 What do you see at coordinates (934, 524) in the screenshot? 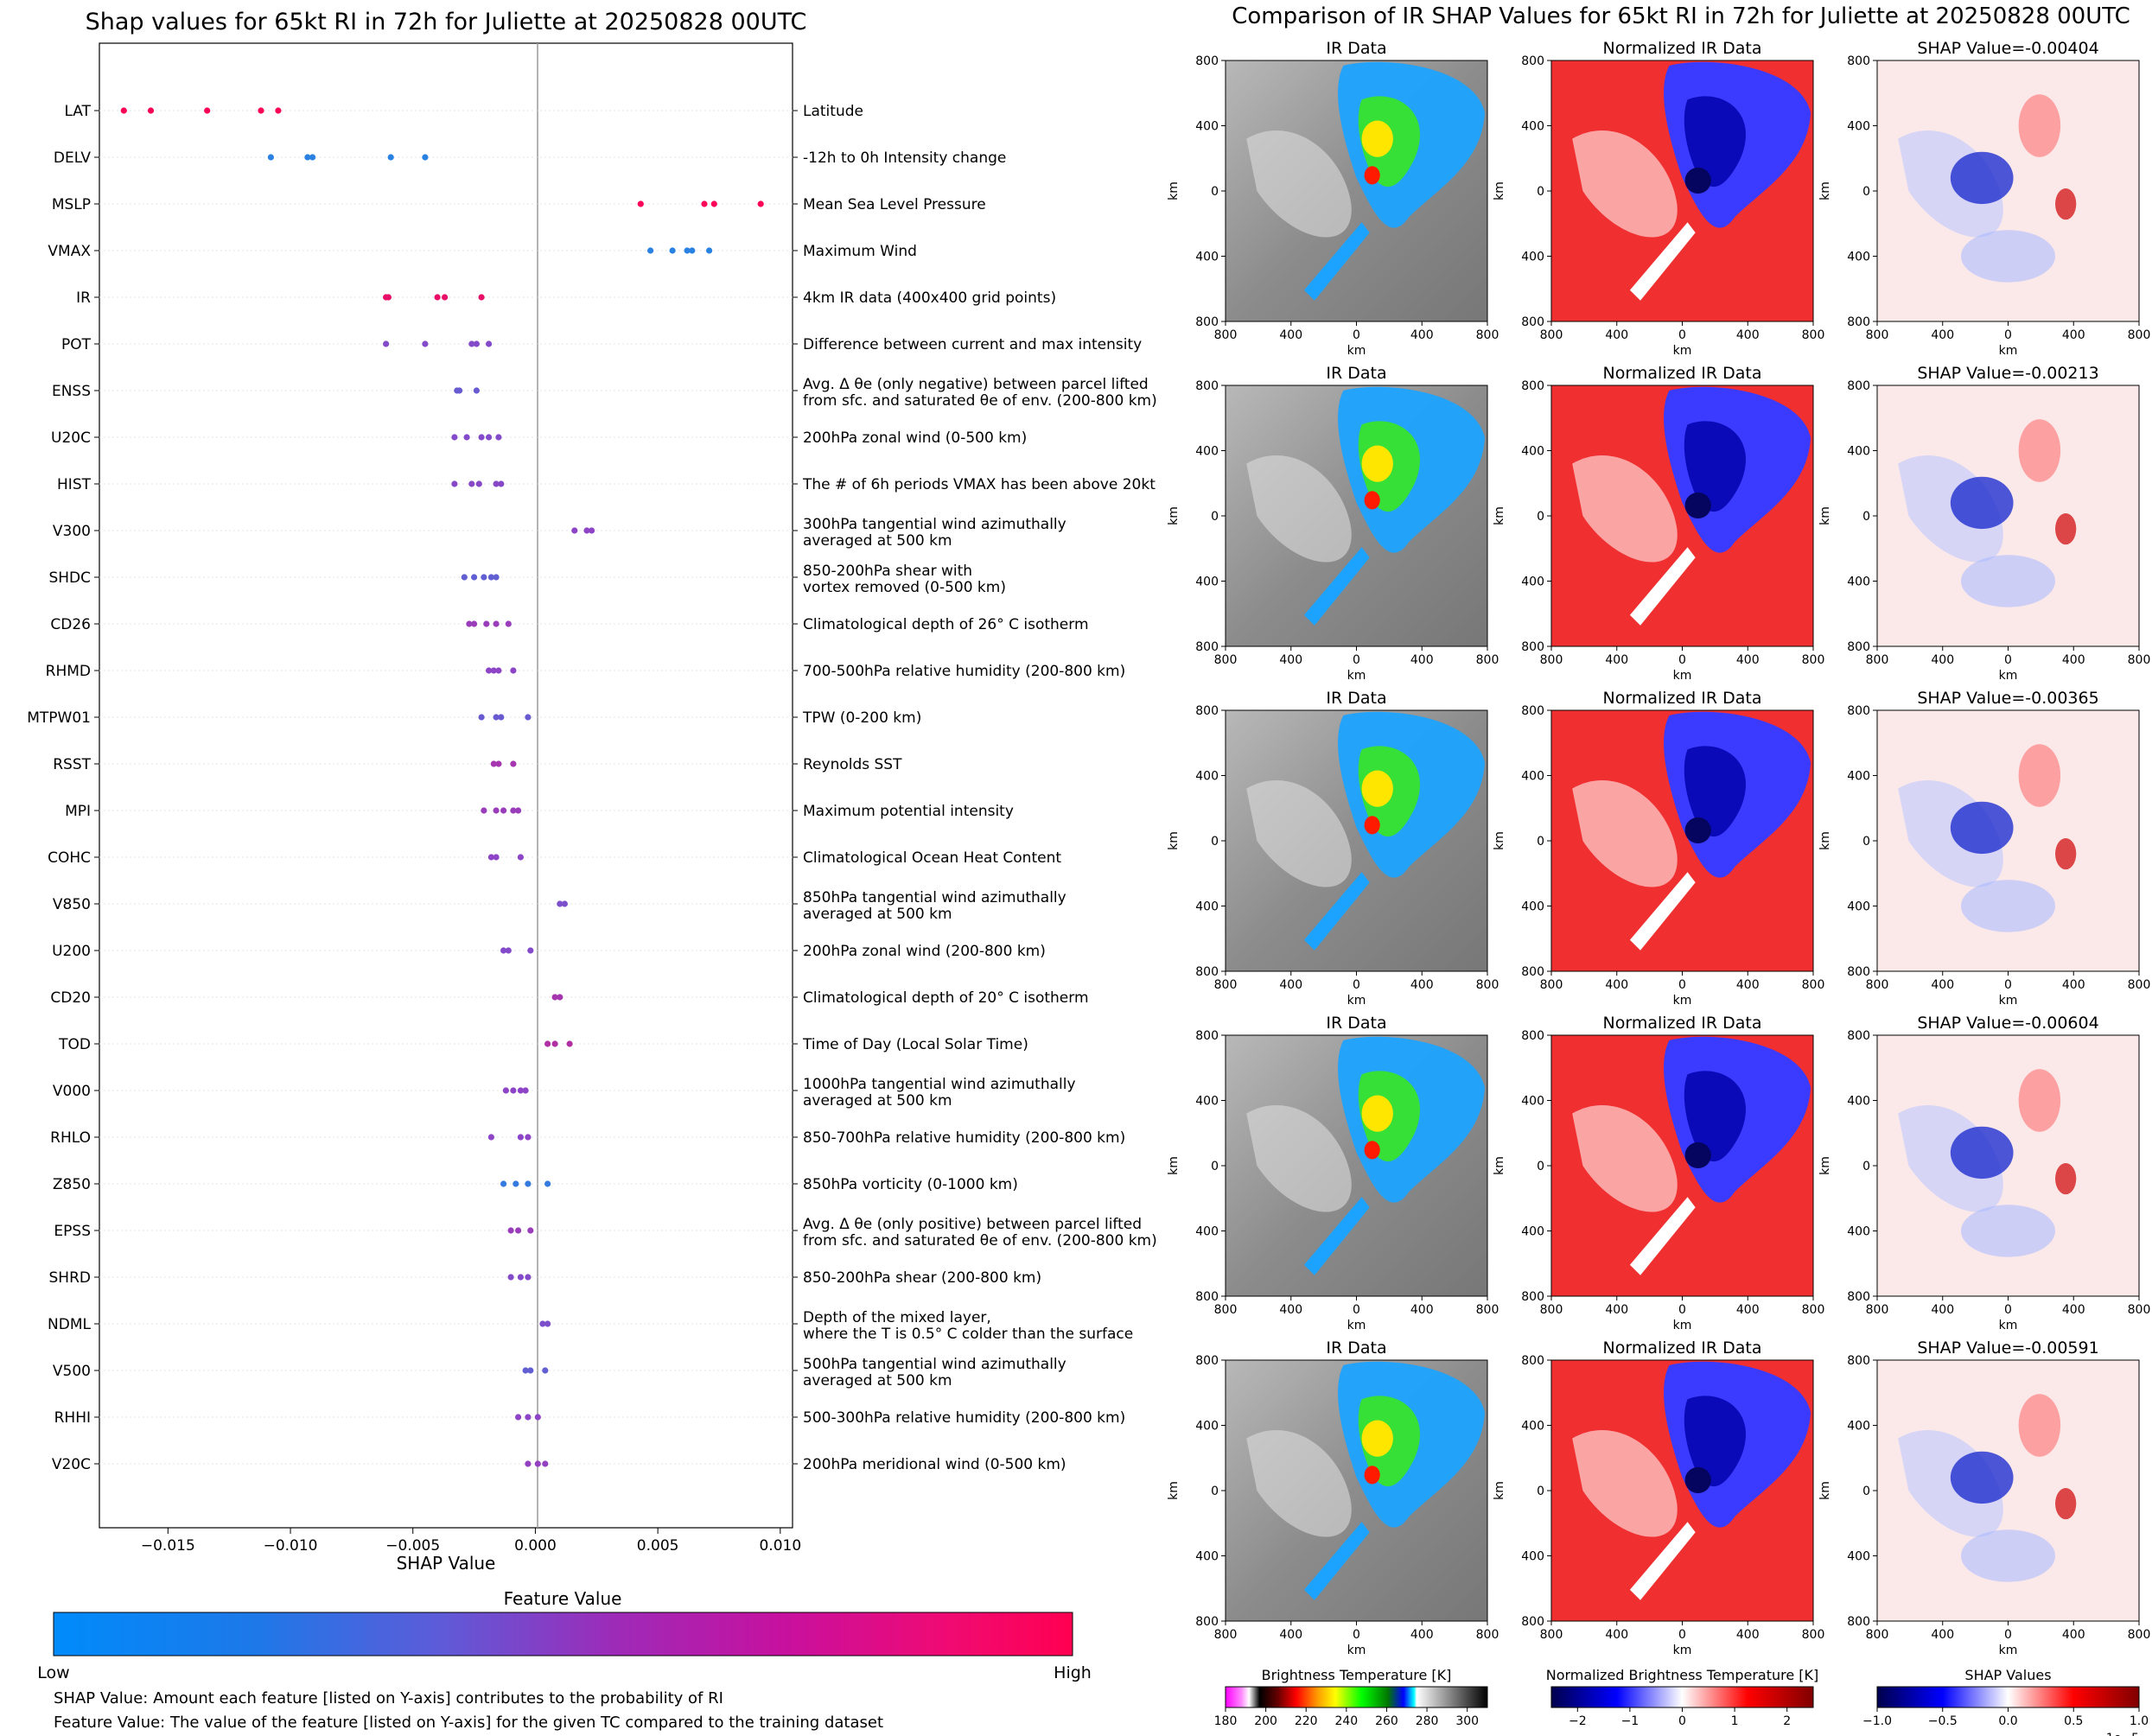
I see `feature-description: 300hPa tangential wind azimuthally` at bounding box center [934, 524].